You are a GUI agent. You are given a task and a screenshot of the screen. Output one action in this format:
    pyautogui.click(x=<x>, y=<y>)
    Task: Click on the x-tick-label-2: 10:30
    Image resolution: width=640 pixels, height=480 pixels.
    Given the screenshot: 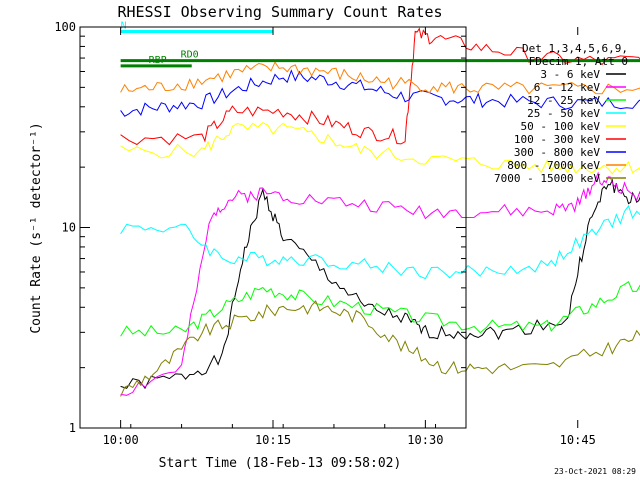 What is the action you would take?
    pyautogui.click(x=425, y=440)
    